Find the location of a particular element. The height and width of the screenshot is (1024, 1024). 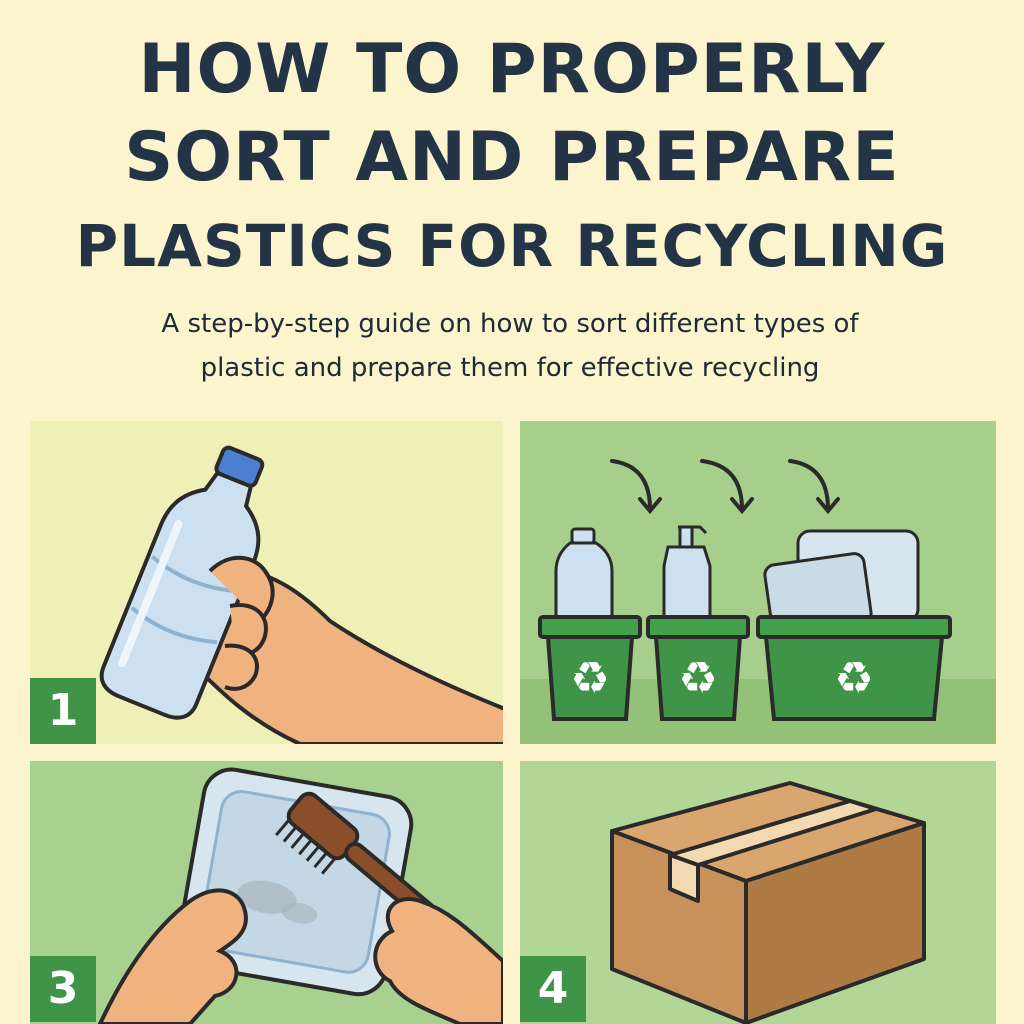

hand-holding-bottle-icon is located at coordinates (301, 594).